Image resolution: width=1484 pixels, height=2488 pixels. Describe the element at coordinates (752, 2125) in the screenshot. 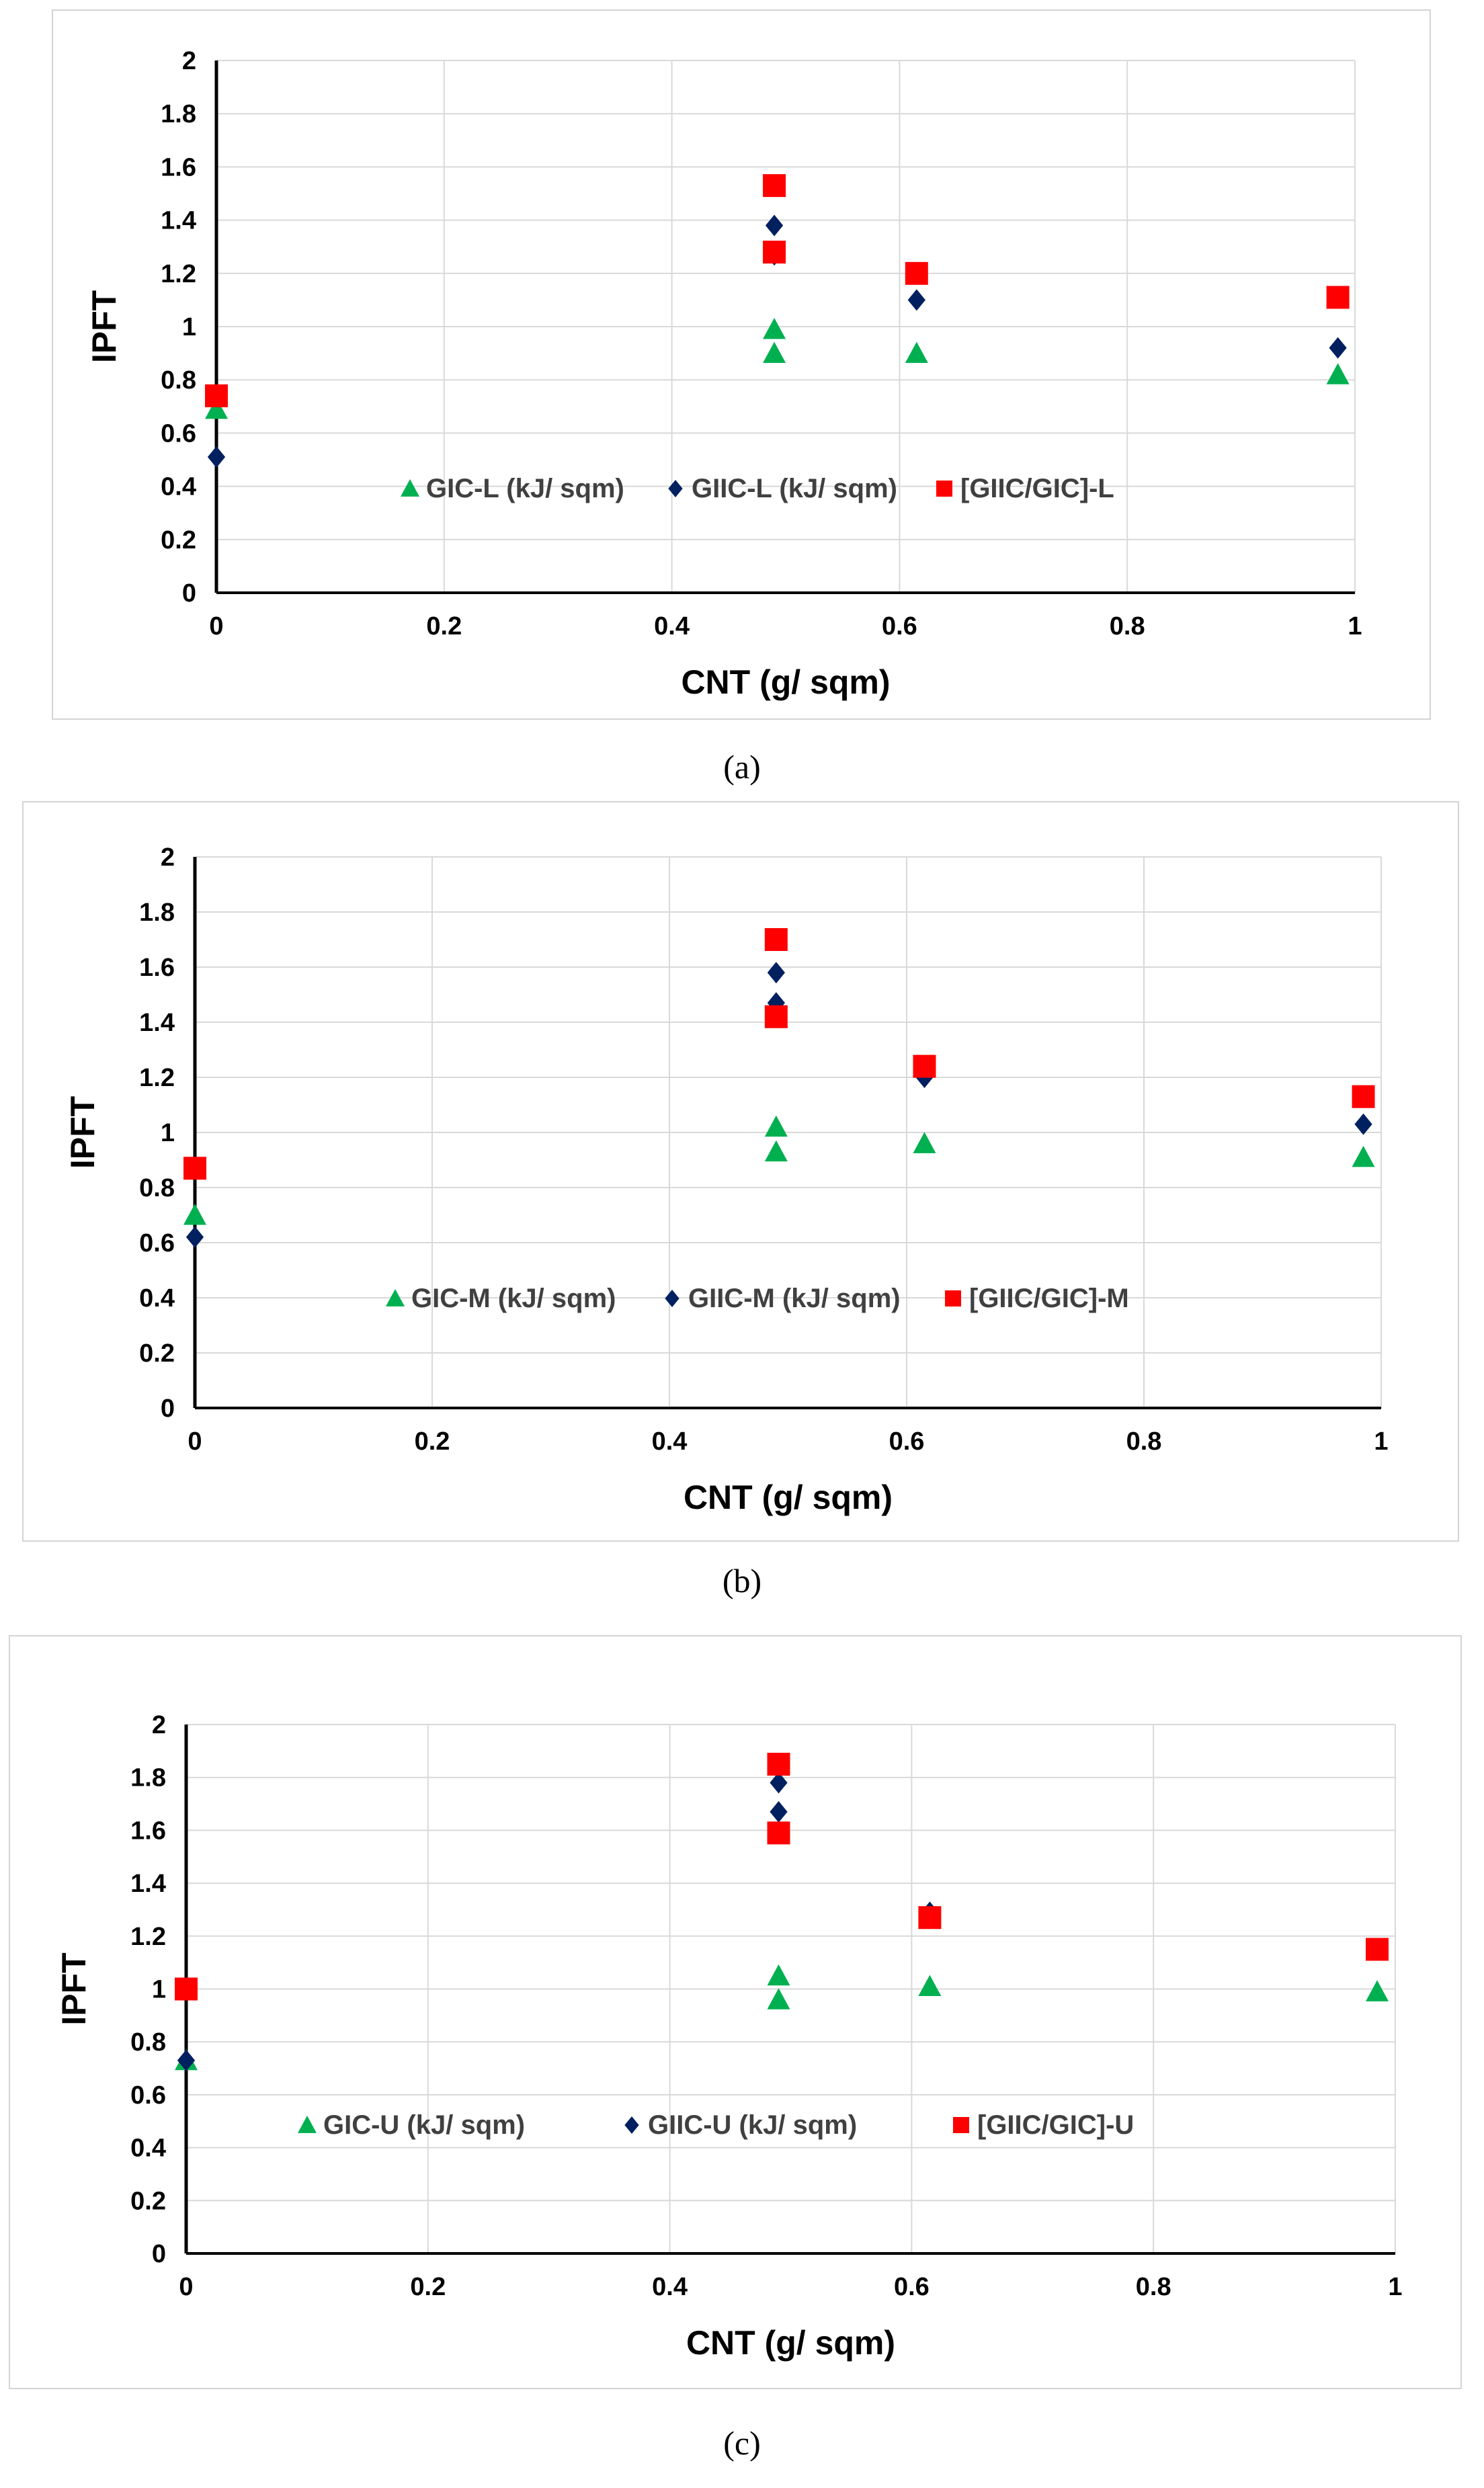

I see `legend-label: GIIC-U (kJ/ sqm)` at that location.